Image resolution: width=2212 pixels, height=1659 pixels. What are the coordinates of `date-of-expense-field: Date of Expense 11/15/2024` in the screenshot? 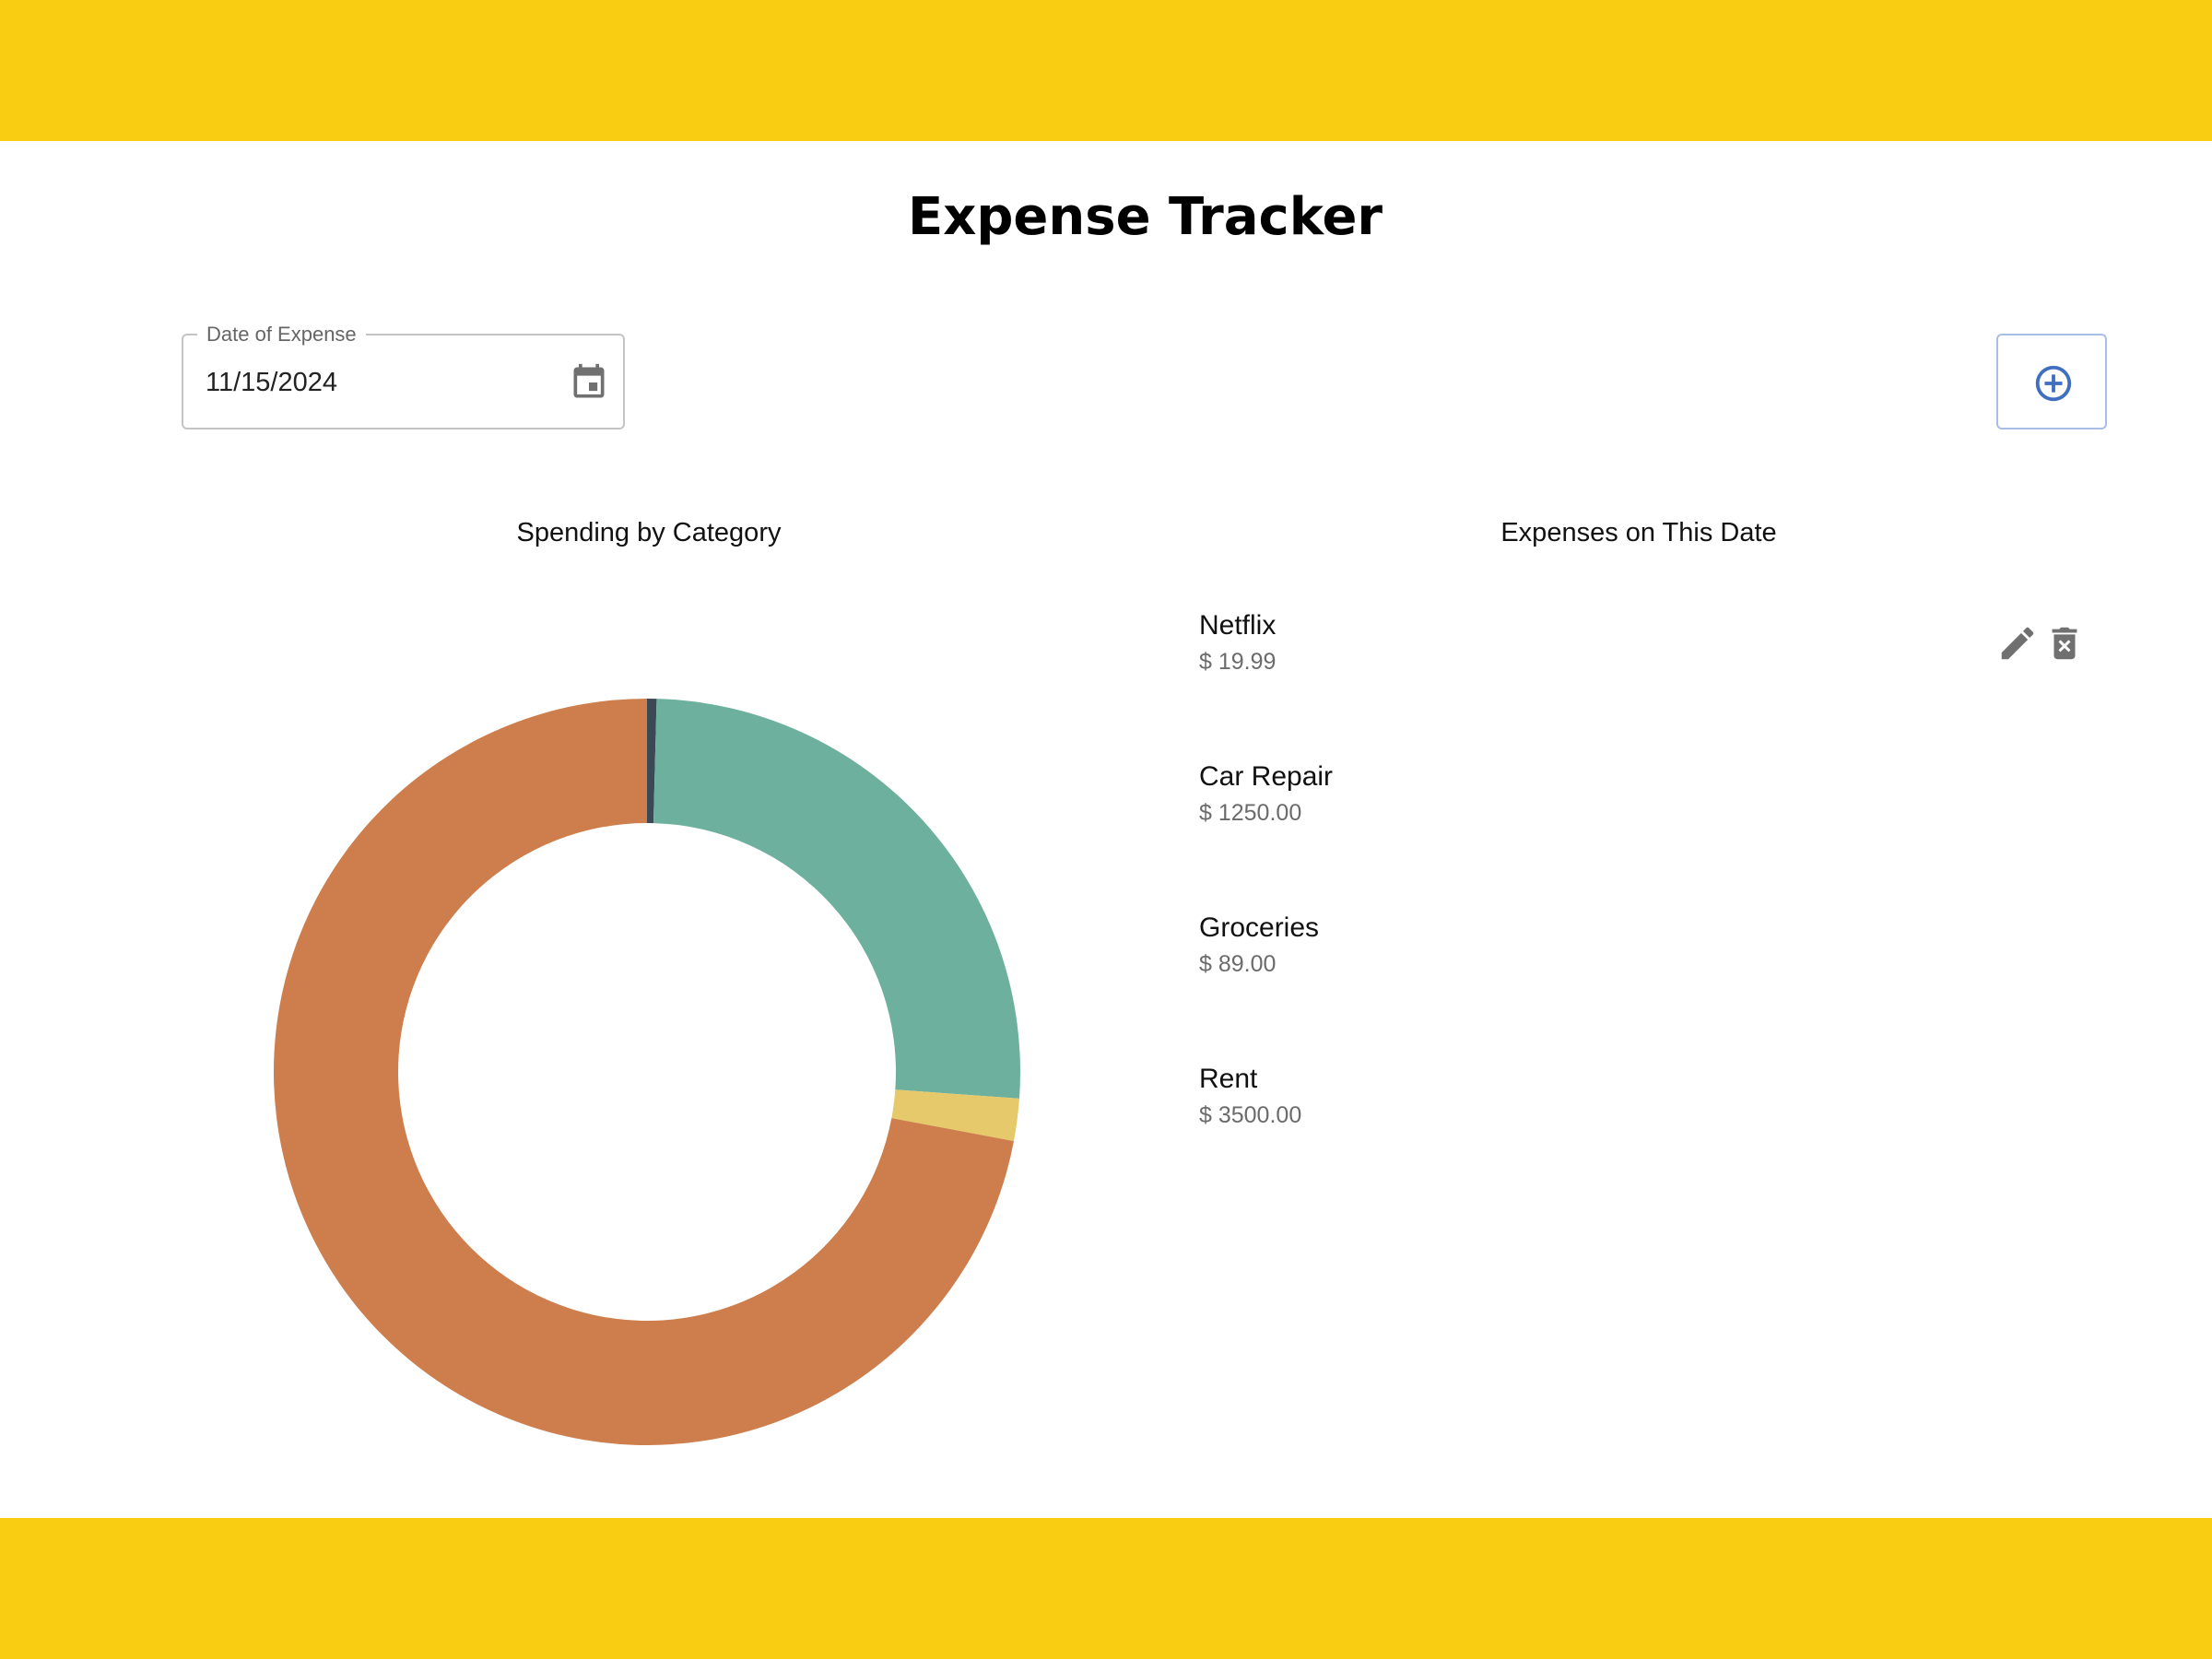 It's located at (403, 375).